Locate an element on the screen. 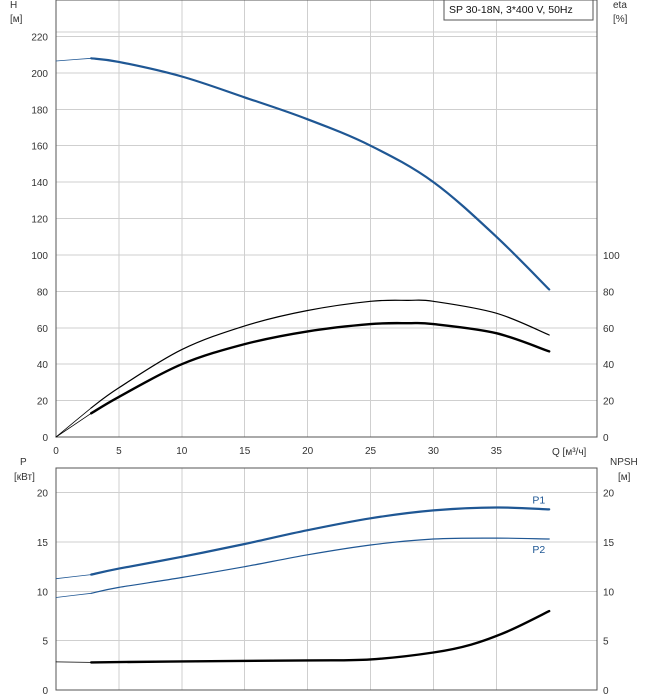  upper-left-tick-140: 140 is located at coordinates (39, 183).